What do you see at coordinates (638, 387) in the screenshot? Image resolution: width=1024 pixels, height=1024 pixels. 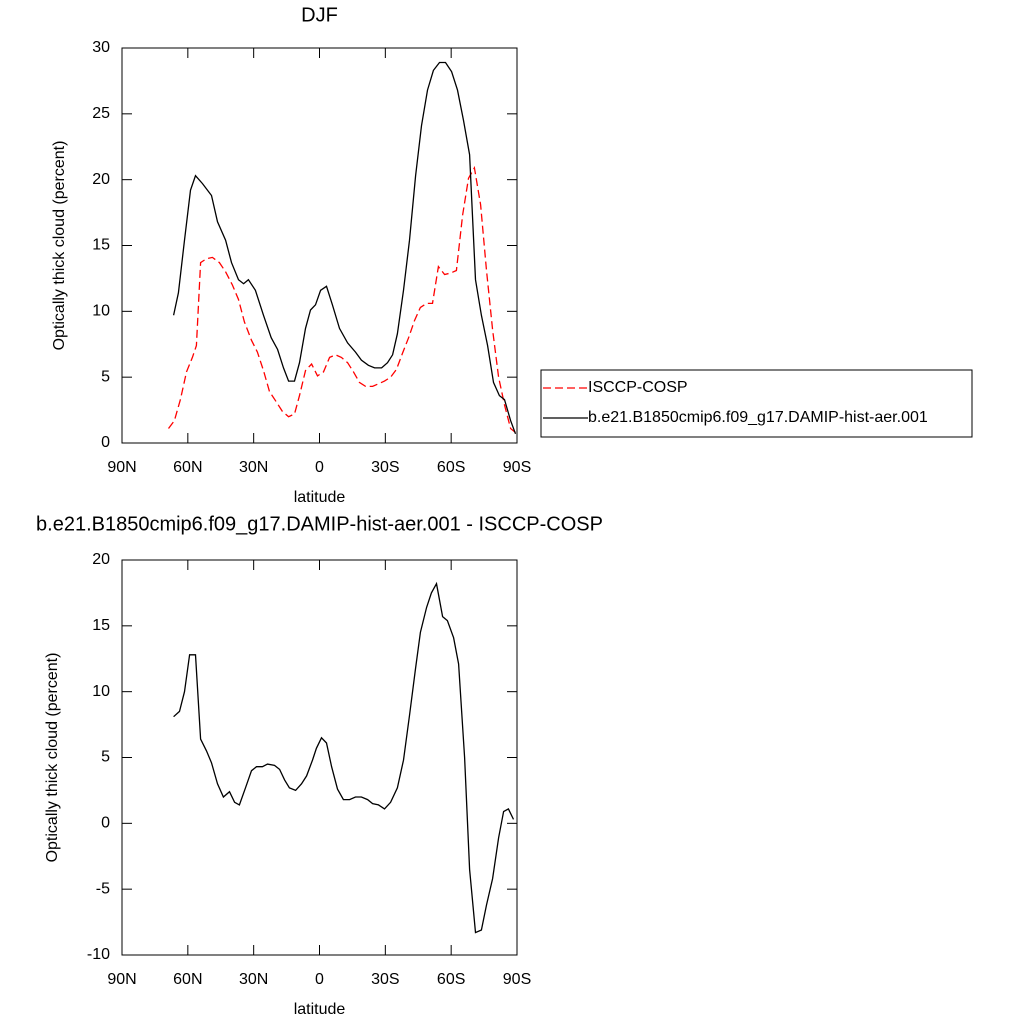 I see `legend-label: ISCCP-COSP` at bounding box center [638, 387].